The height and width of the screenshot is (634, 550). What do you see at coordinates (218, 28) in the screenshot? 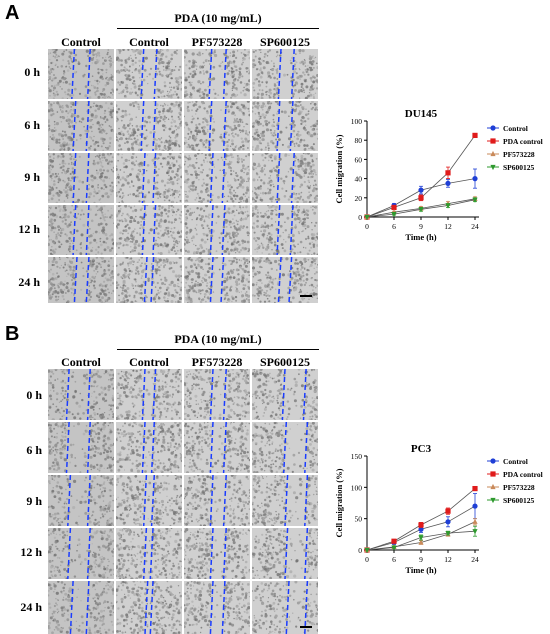
I see `group-bracket` at bounding box center [218, 28].